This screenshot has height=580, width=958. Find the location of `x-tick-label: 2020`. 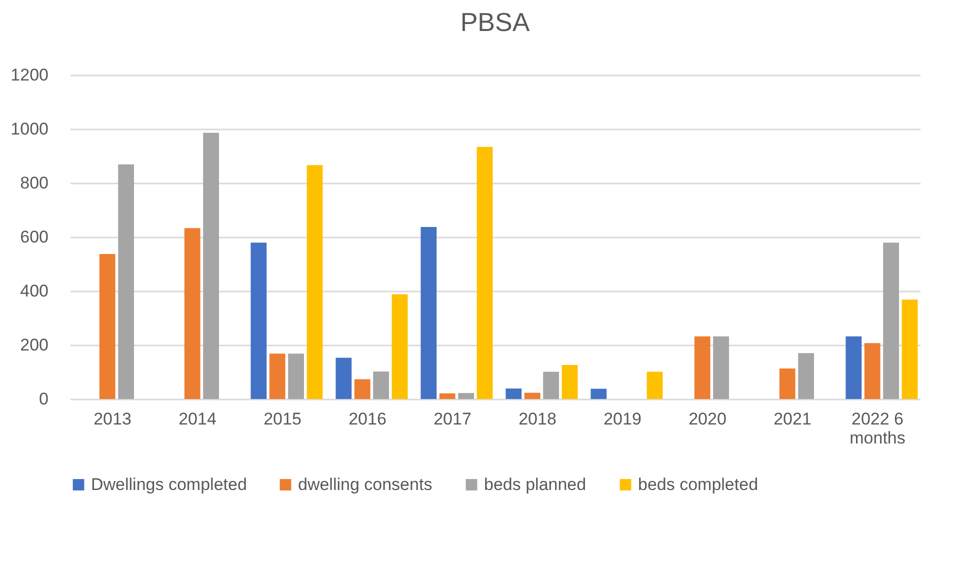

x-tick-label: 2020 is located at coordinates (707, 419).